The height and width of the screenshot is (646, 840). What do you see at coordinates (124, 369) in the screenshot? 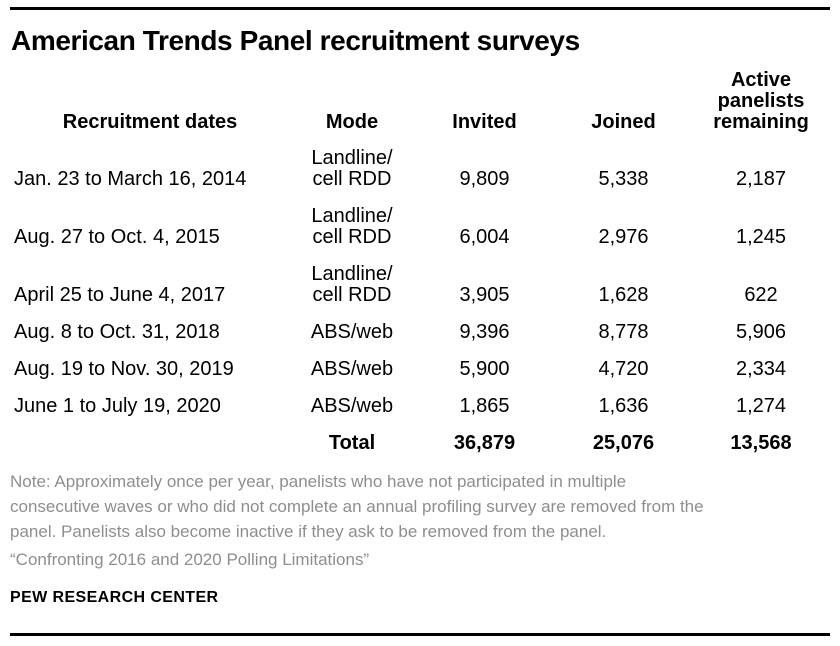
I see `cell-dates: Aug. 19 to Nov. 30, 2019` at bounding box center [124, 369].